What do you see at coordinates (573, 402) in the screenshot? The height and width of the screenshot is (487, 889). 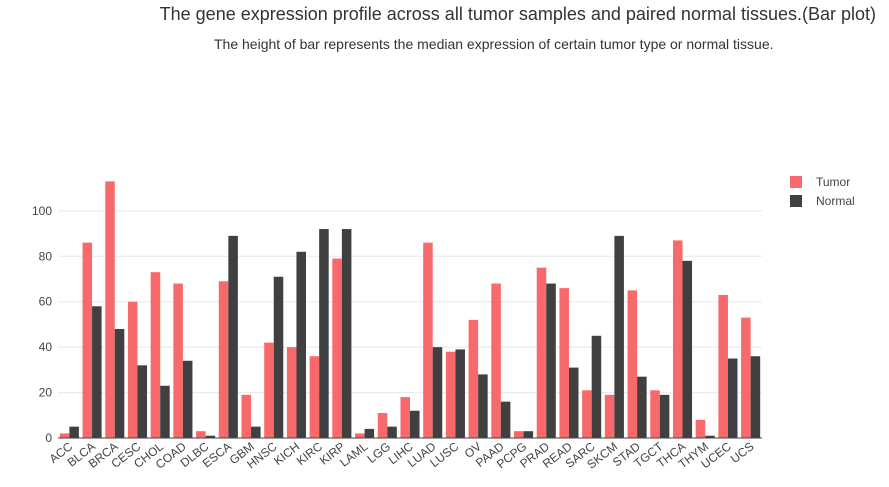 I see `bar-normal-read` at bounding box center [573, 402].